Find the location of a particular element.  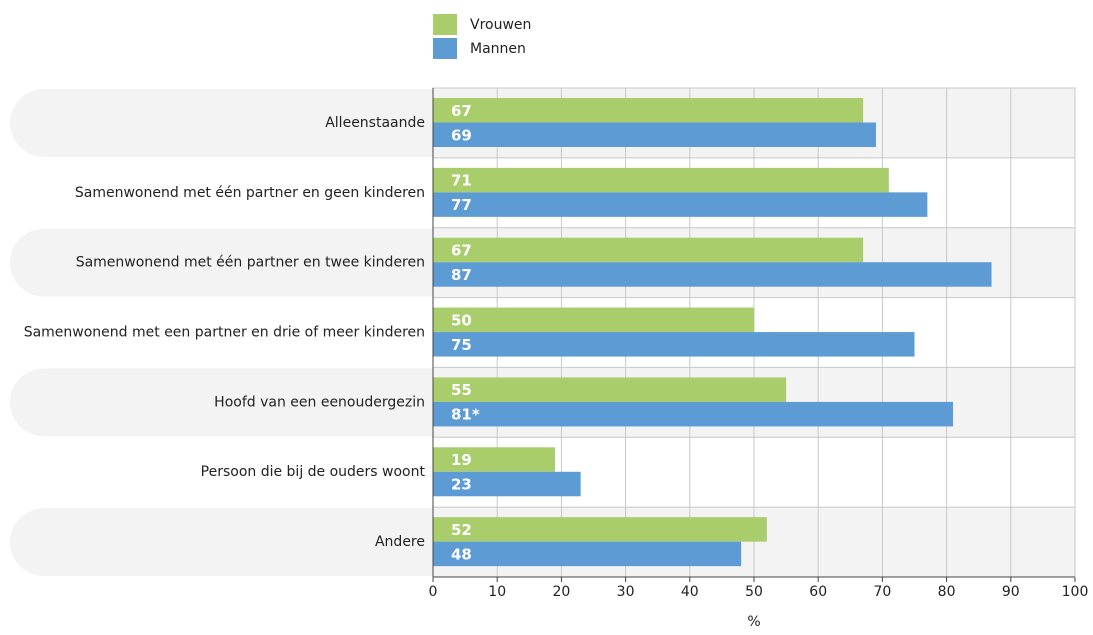

legend-label: Mannen is located at coordinates (498, 49).